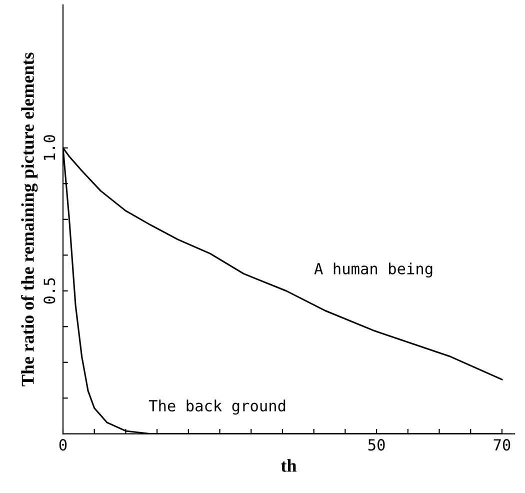 This screenshot has height=493, width=525. I want to click on y-tick-label: 0.5, so click(50, 291).